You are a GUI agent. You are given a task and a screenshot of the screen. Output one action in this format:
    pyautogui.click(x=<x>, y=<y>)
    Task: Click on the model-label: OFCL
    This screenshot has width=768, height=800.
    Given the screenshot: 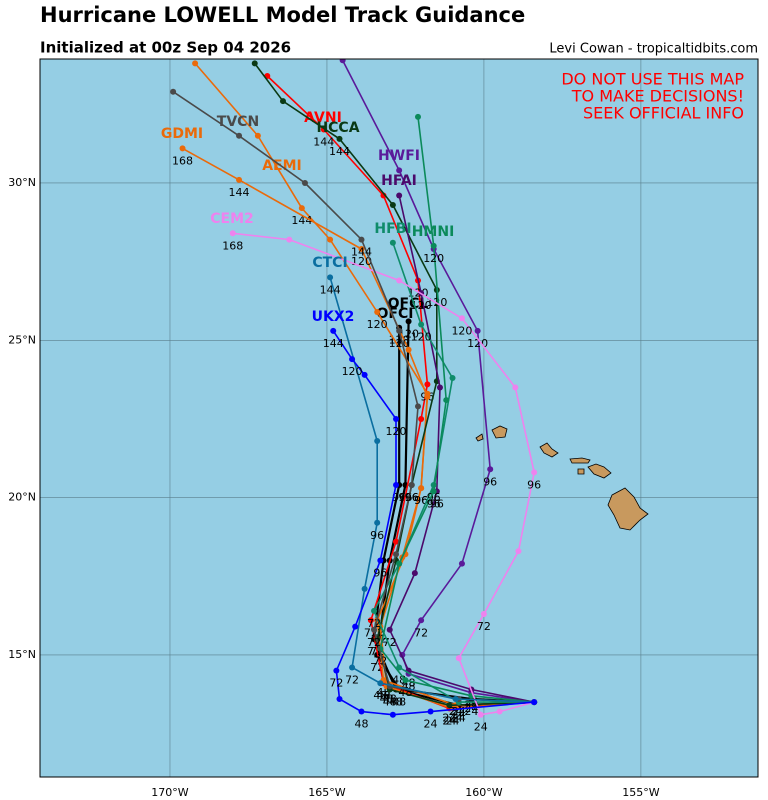 What is the action you would take?
    pyautogui.click(x=408, y=304)
    